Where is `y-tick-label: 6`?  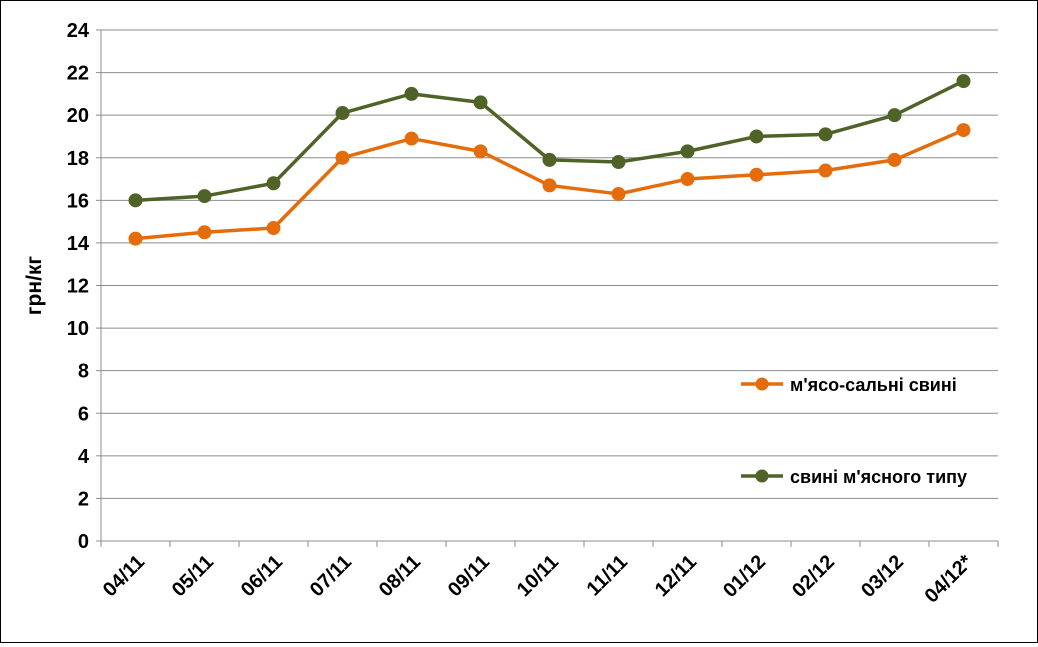
y-tick-label: 6 is located at coordinates (83, 414).